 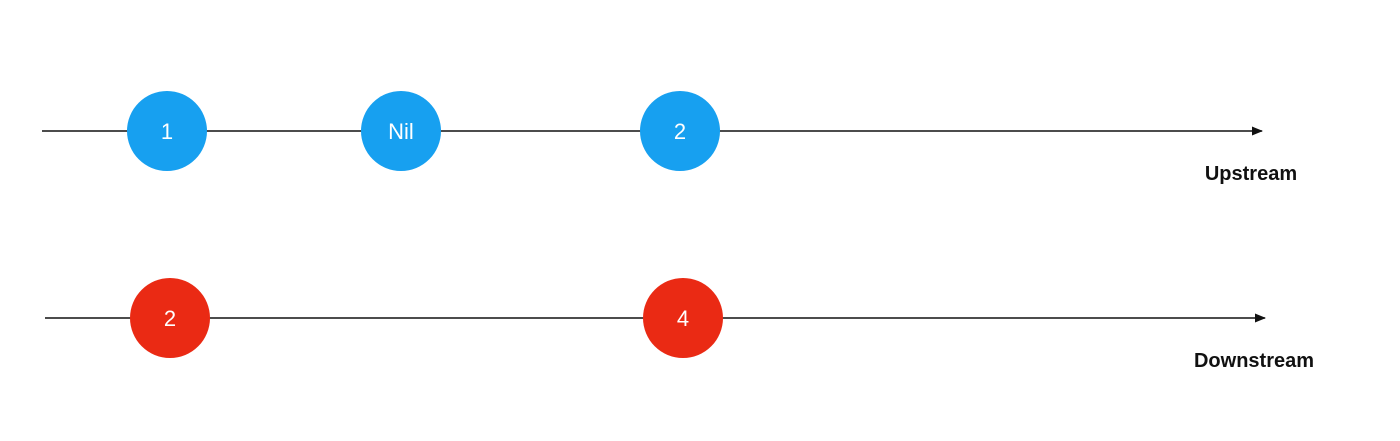 I want to click on upstream-marble-label: 1, so click(x=167, y=131).